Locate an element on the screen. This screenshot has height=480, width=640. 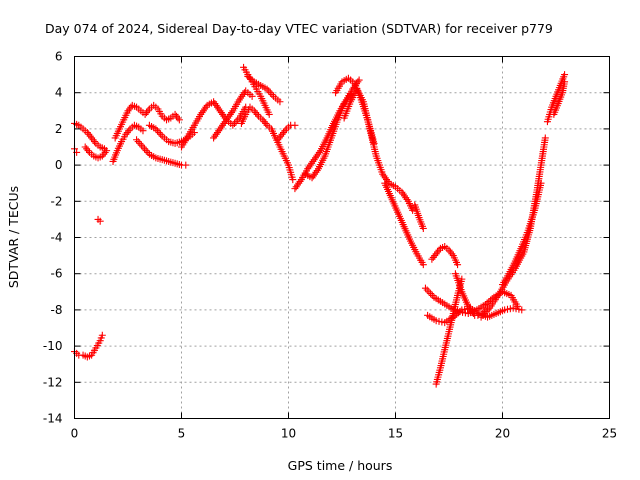
y-tick-label: 0 is located at coordinates (59, 165).